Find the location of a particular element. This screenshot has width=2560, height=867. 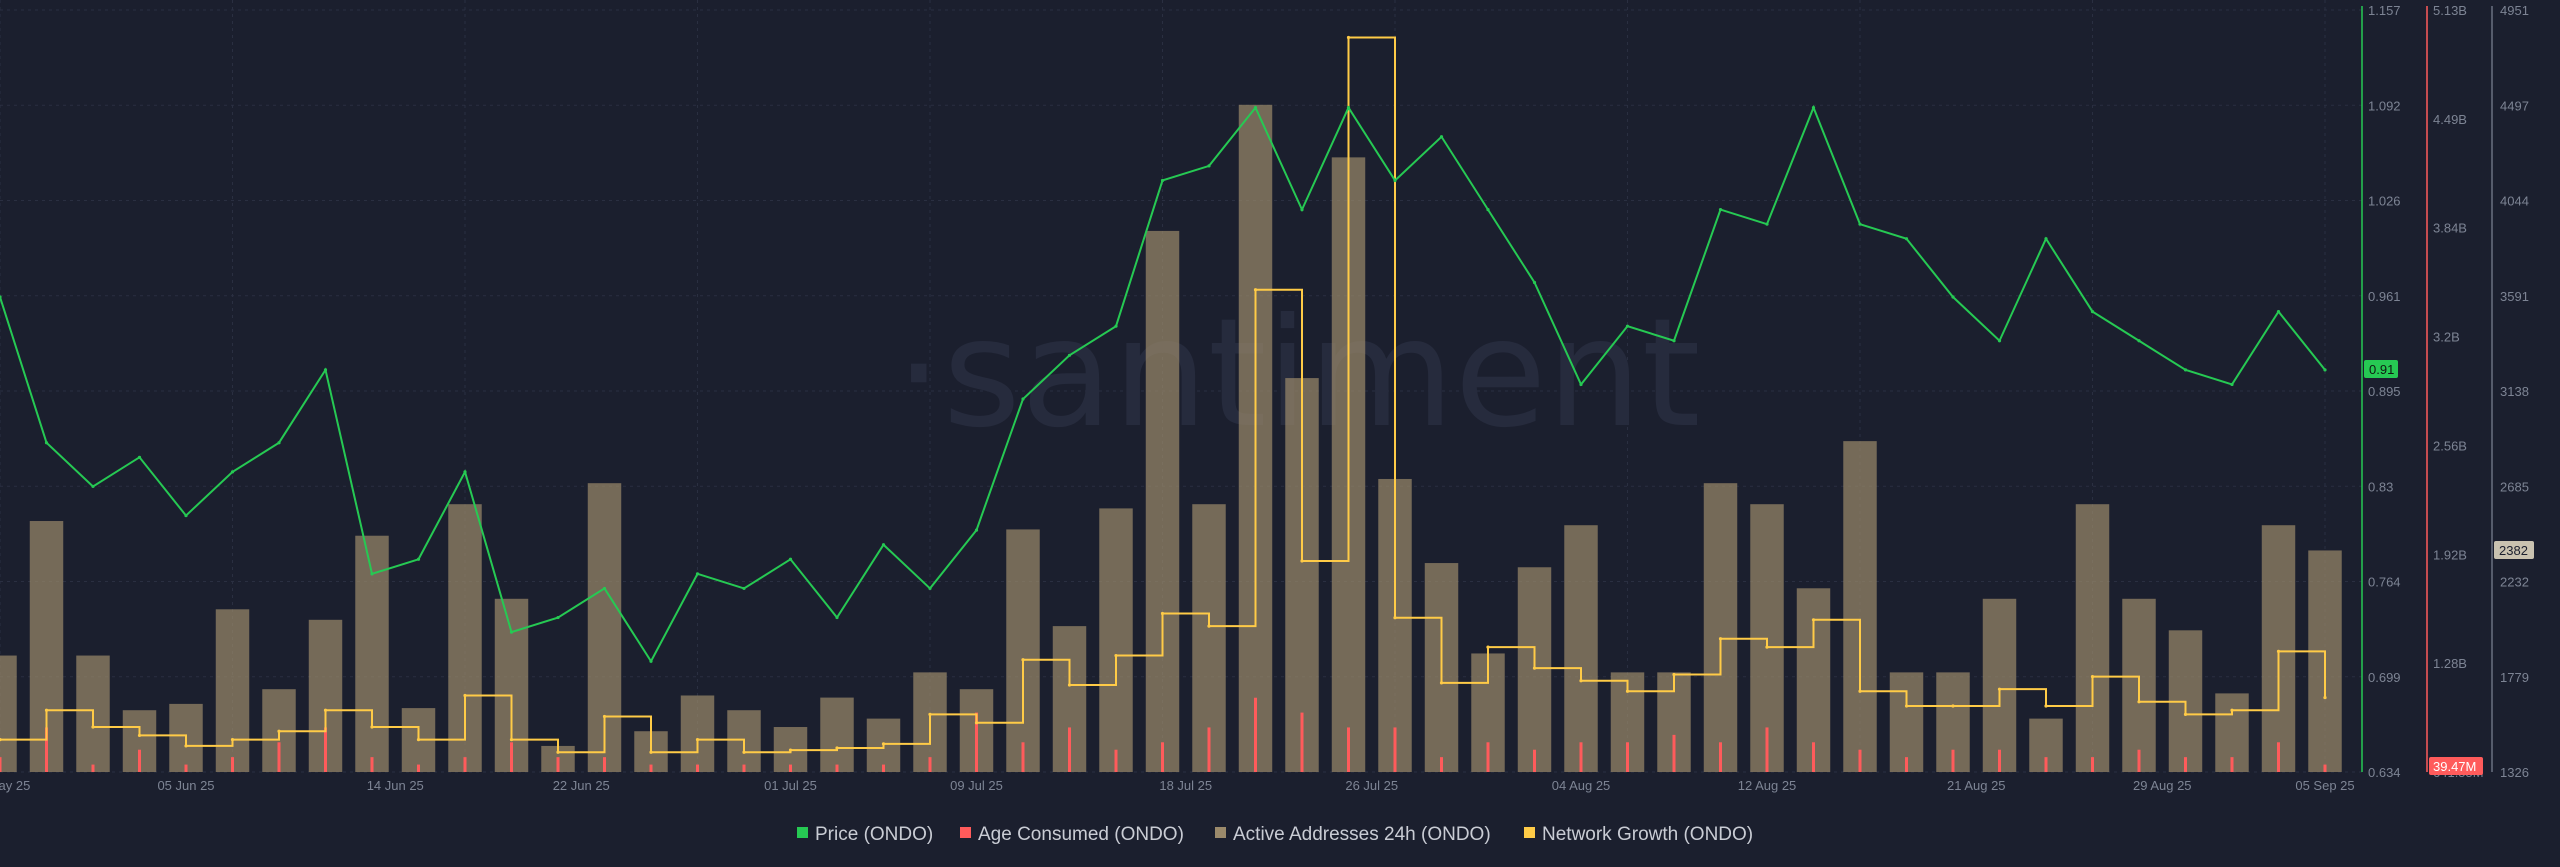

age-consumed-tick-label: 1.92B is located at coordinates (2450, 554).